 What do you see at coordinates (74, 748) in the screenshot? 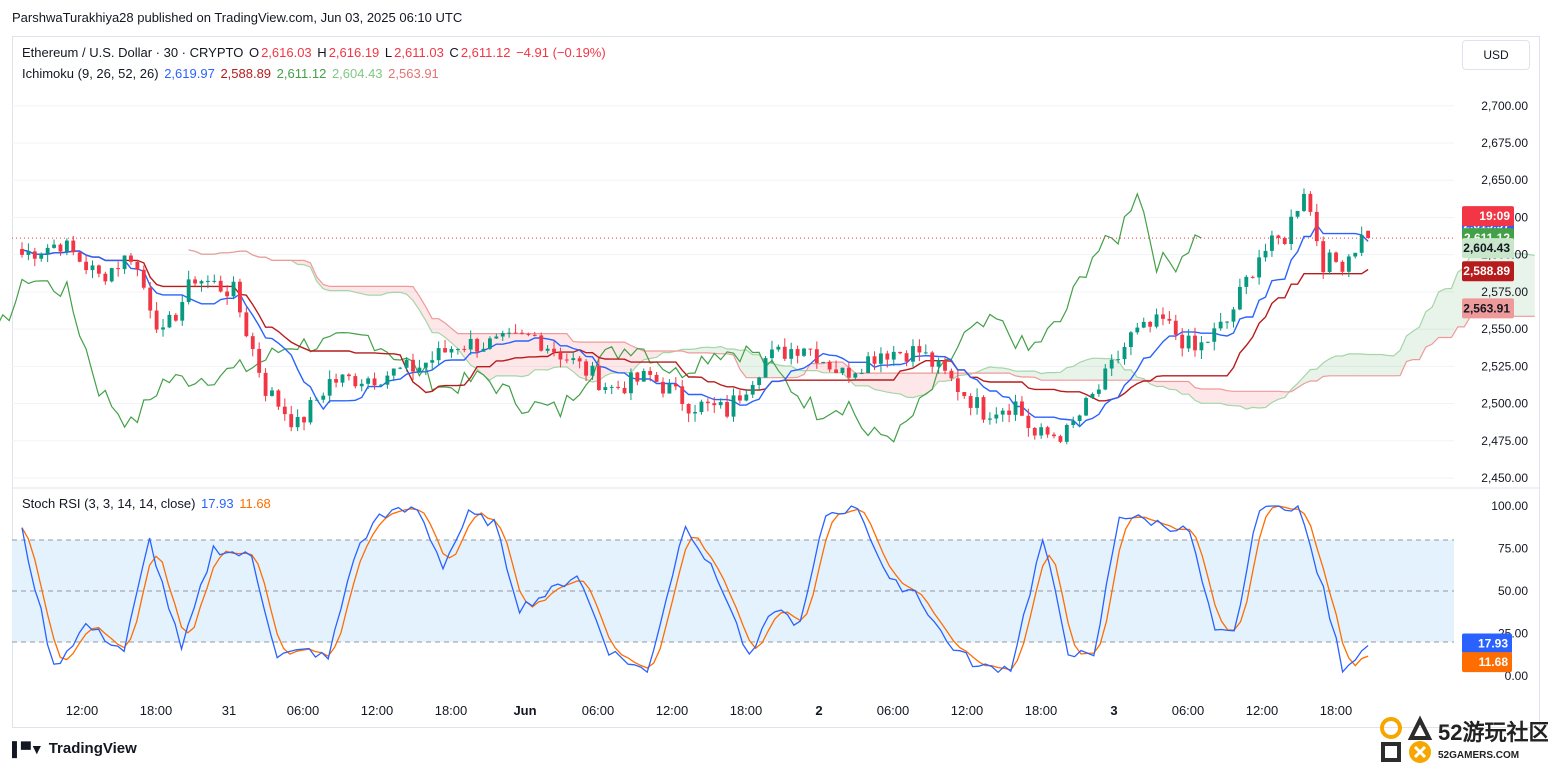
I see `tradingview-logo: ▌▀▼ TradingView` at bounding box center [74, 748].